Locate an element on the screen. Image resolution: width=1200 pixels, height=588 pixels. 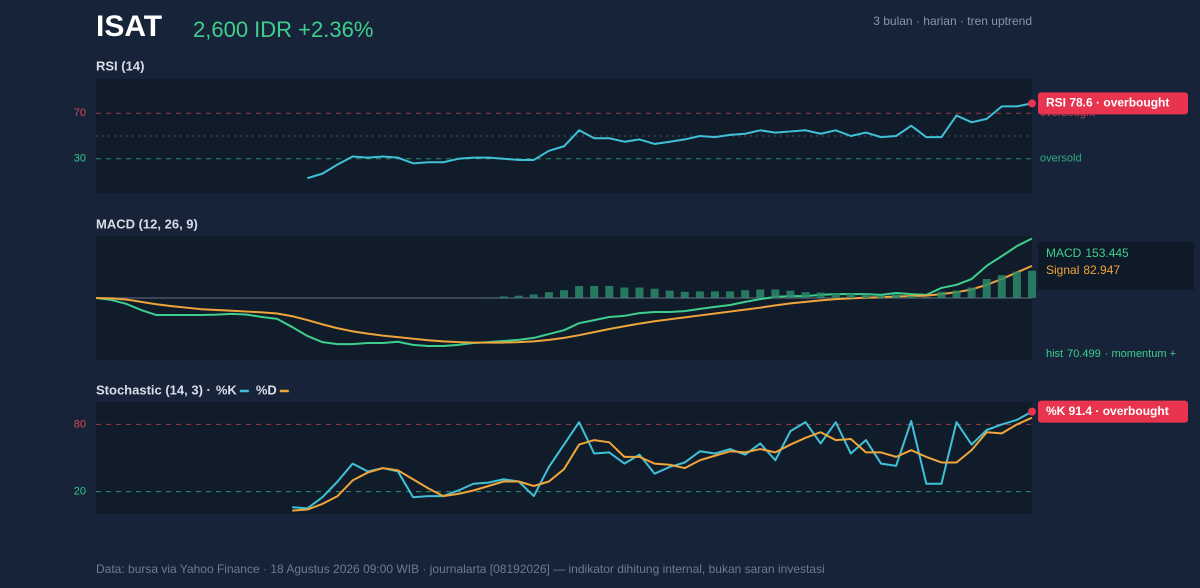
legend-box is located at coordinates (1116, 266).